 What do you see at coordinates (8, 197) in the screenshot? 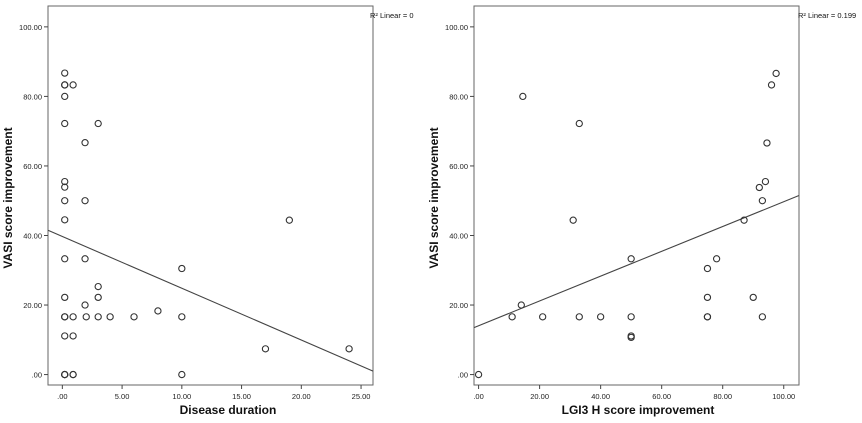
I see `y-axis-title-left: VASI score improvement` at bounding box center [8, 197].